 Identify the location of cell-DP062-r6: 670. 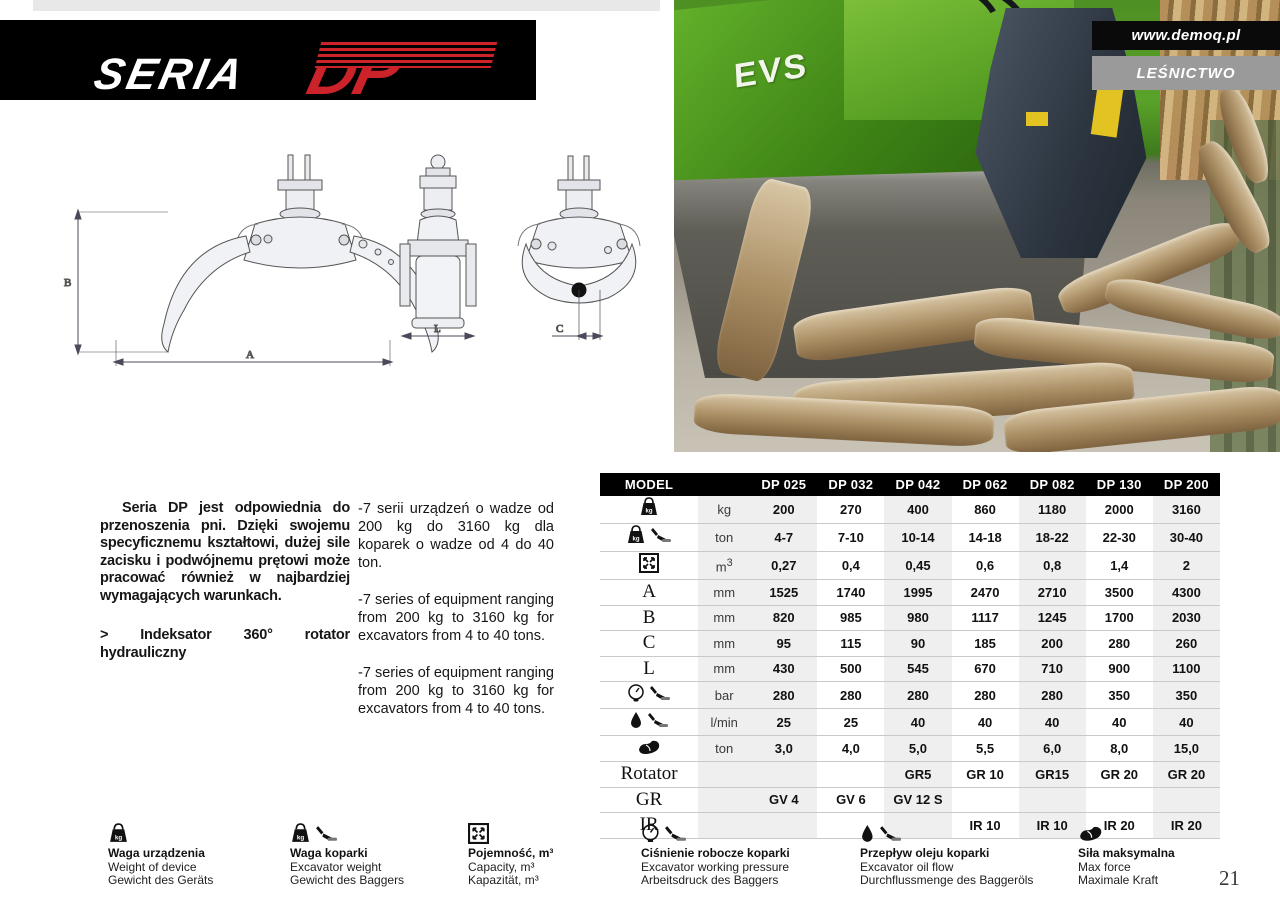
(985, 669).